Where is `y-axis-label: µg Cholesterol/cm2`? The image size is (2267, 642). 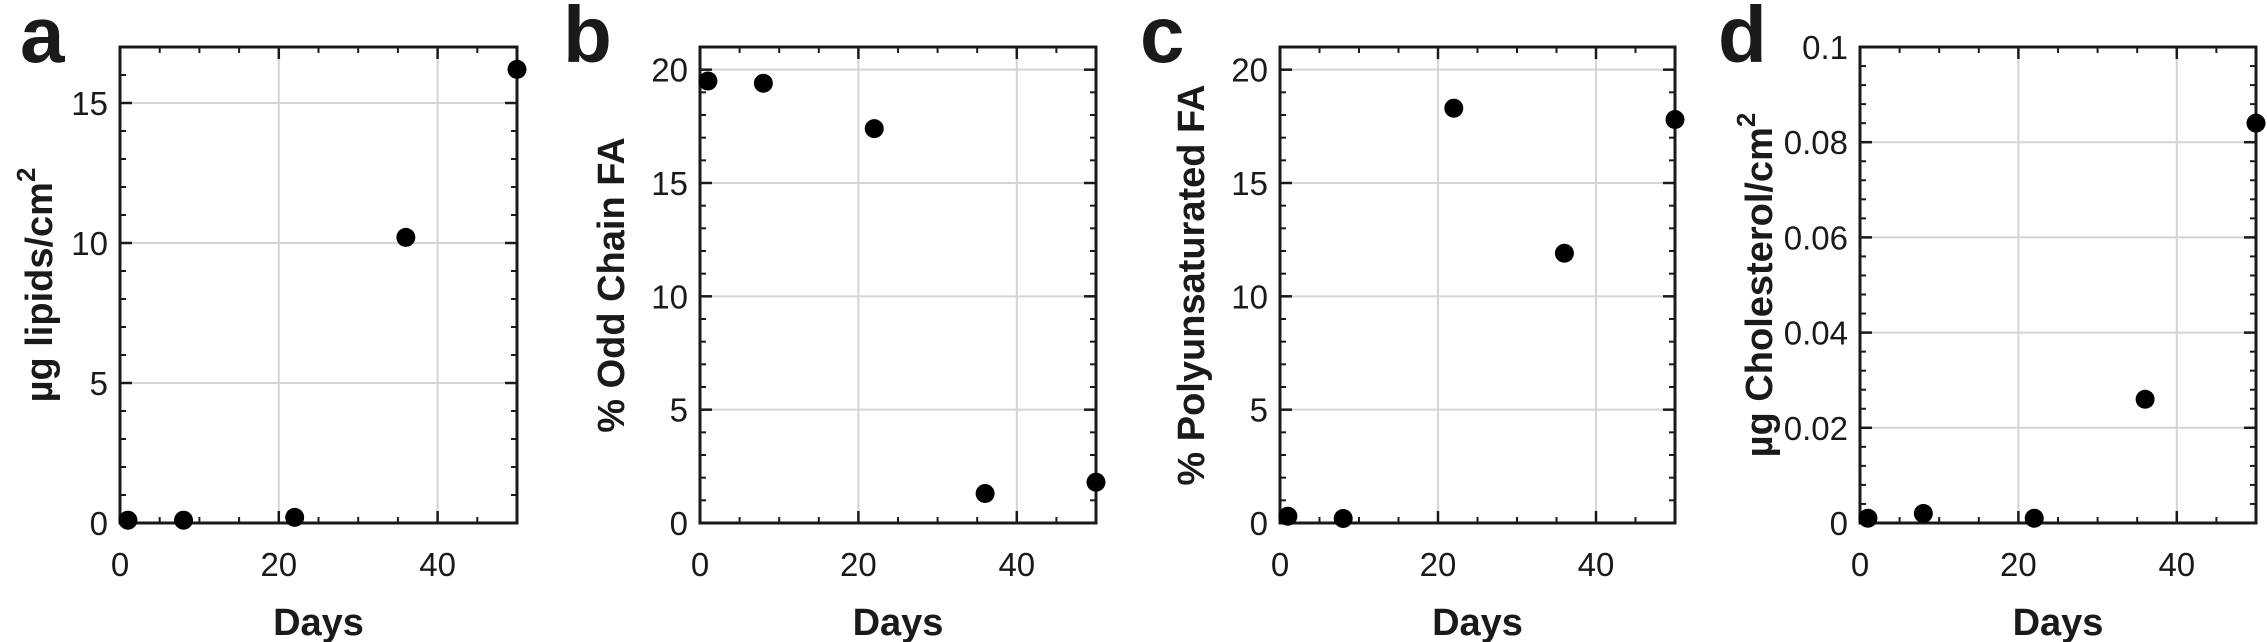 y-axis-label: µg Cholesterol/cm2 is located at coordinates (1756, 285).